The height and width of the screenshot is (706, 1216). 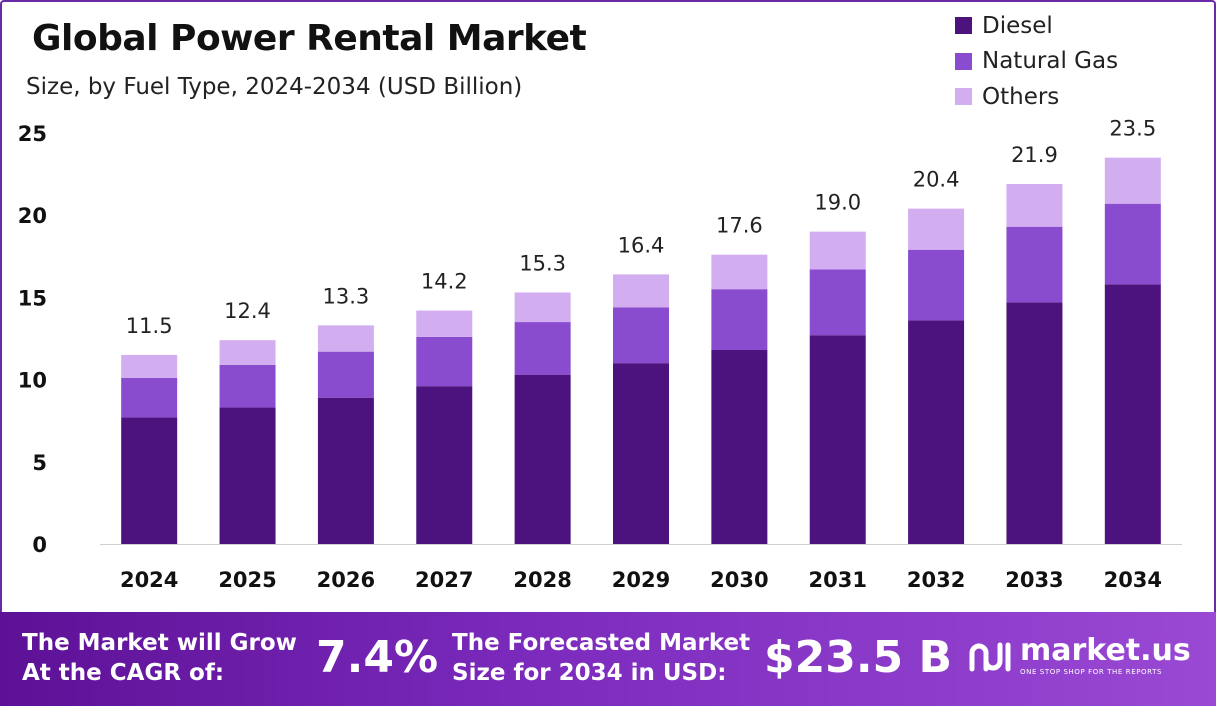 I want to click on x-tick-label: 2025, so click(x=247, y=580).